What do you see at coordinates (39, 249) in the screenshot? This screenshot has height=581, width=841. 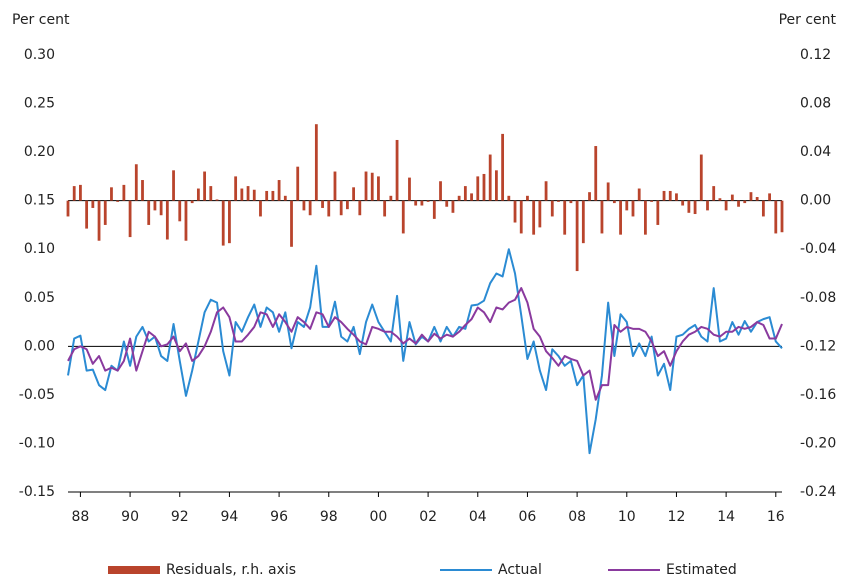 I see `y-tick-label: 0.10` at bounding box center [39, 249].